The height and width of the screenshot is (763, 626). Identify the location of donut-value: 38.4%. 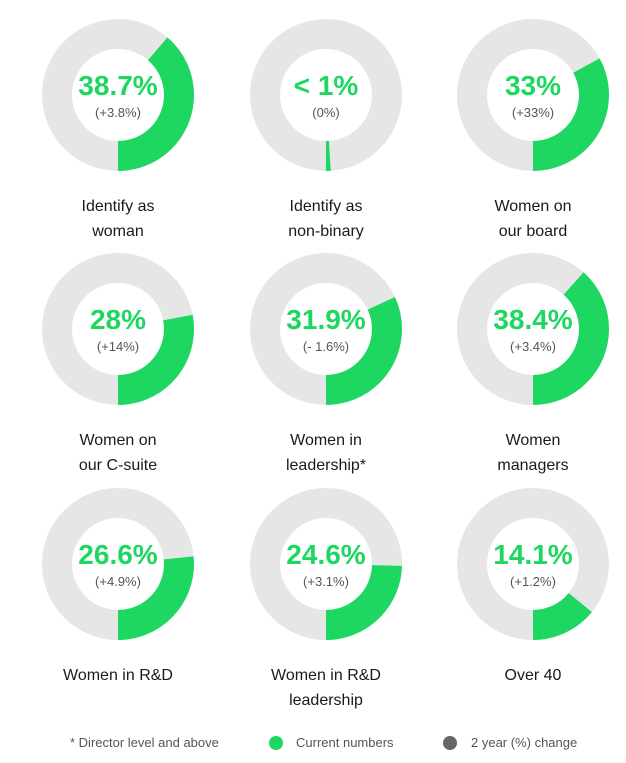
(533, 319).